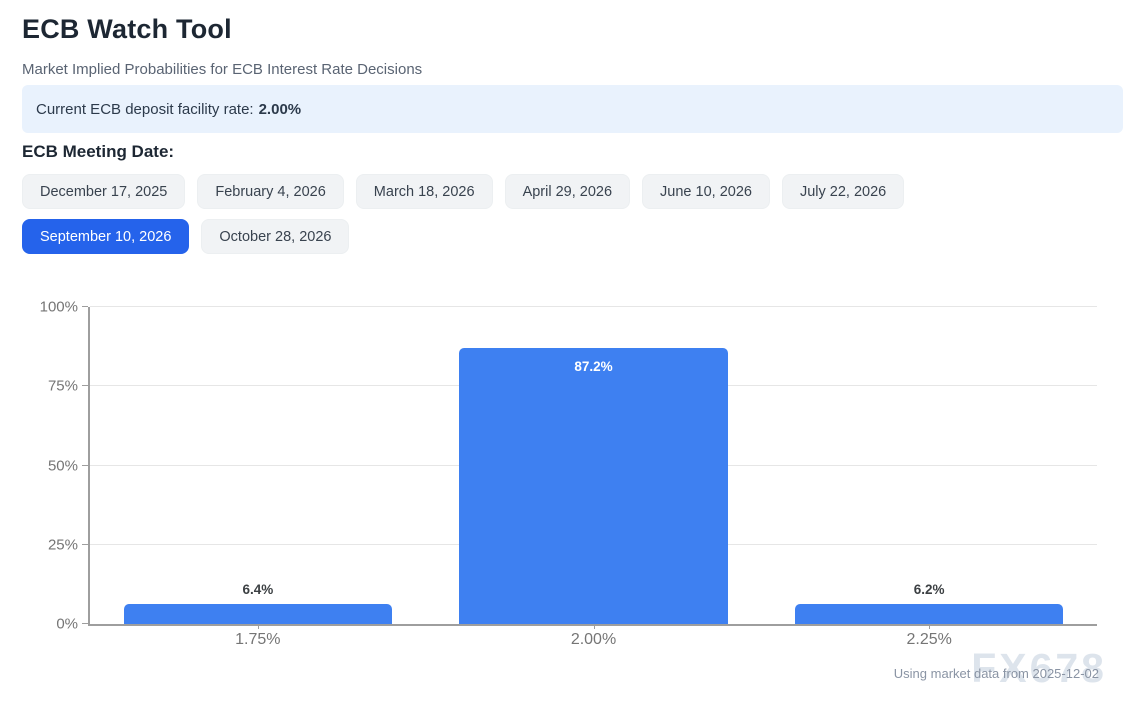  Describe the element at coordinates (275, 236) in the screenshot. I see `meeting-date-button: October 28, 2026` at that location.